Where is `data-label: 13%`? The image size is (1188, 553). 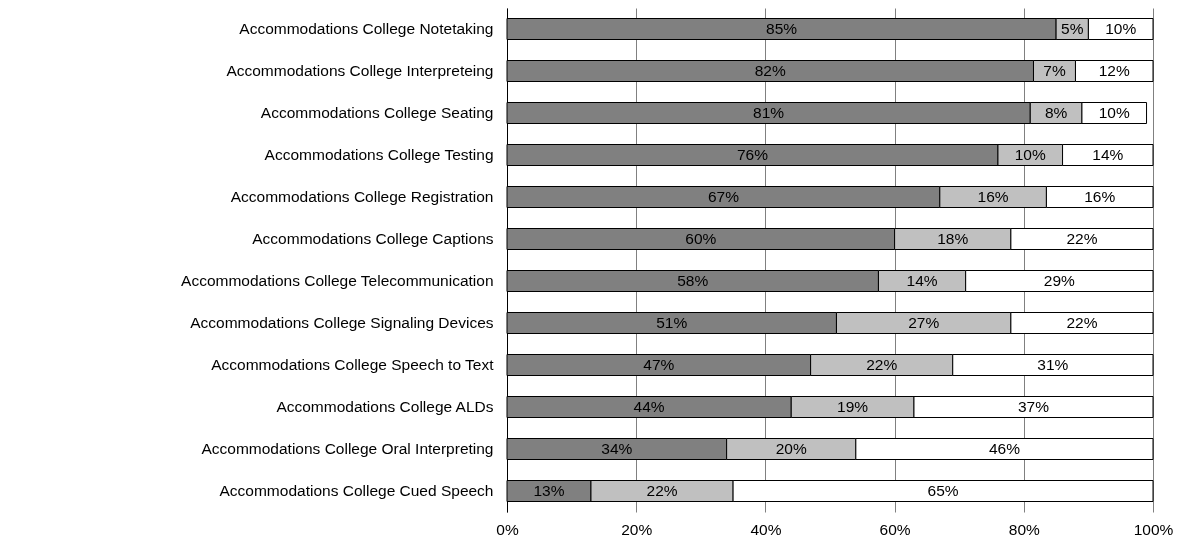 data-label: 13% is located at coordinates (549, 490).